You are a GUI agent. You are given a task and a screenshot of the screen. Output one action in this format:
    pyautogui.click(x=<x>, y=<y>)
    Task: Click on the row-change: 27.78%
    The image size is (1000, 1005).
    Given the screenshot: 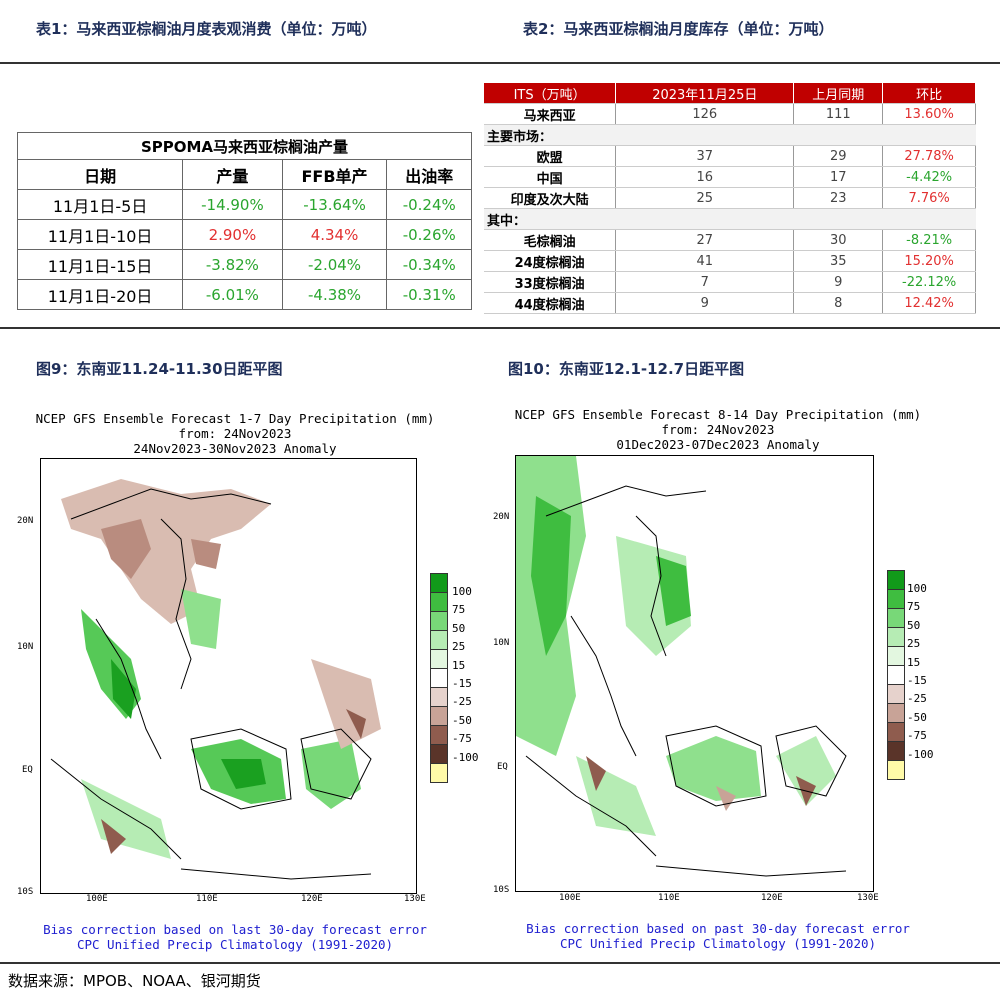 What is the action you would take?
    pyautogui.click(x=929, y=156)
    